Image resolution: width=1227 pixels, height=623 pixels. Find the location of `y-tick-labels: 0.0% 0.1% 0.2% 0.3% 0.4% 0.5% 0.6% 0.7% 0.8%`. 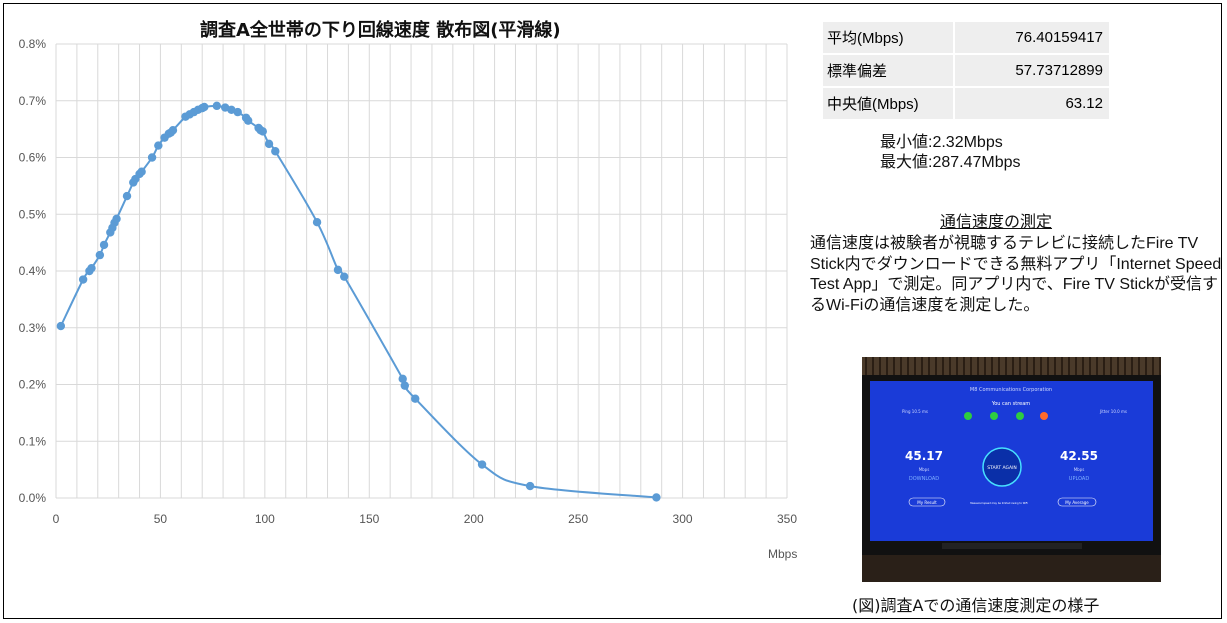

y-tick-labels: 0.0% 0.1% 0.2% 0.3% 0.4% 0.5% 0.6% 0.7% 0.8% is located at coordinates (33, 271).